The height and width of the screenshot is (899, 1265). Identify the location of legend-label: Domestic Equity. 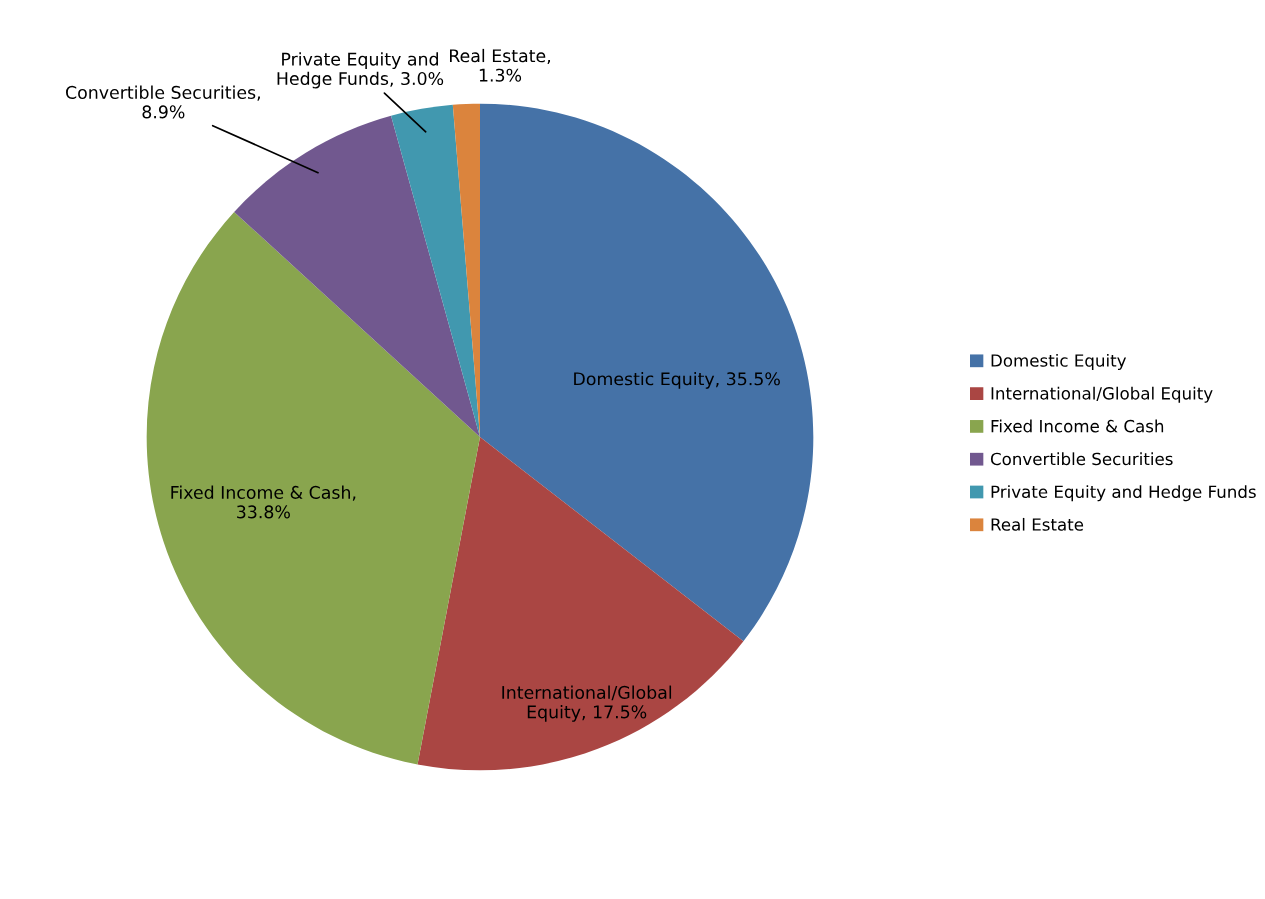
(1059, 362).